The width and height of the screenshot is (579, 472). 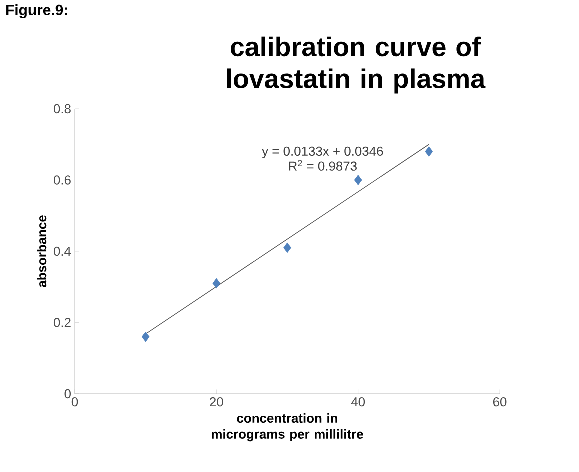 What do you see at coordinates (62, 109) in the screenshot?
I see `y-tick-label: 0.8` at bounding box center [62, 109].